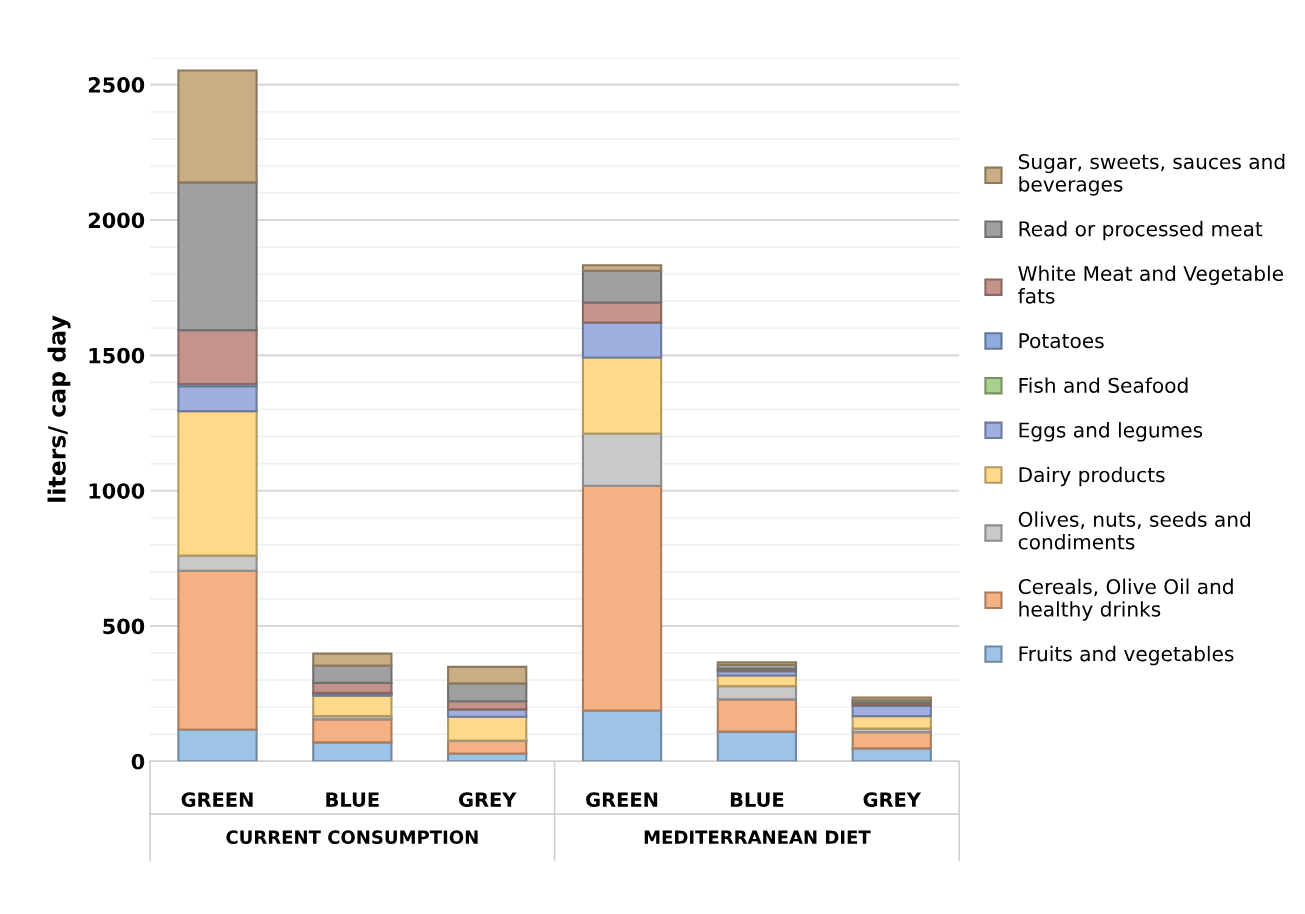 This screenshot has height=914, width=1305. I want to click on legend-label: Potatoes, so click(1061, 341).